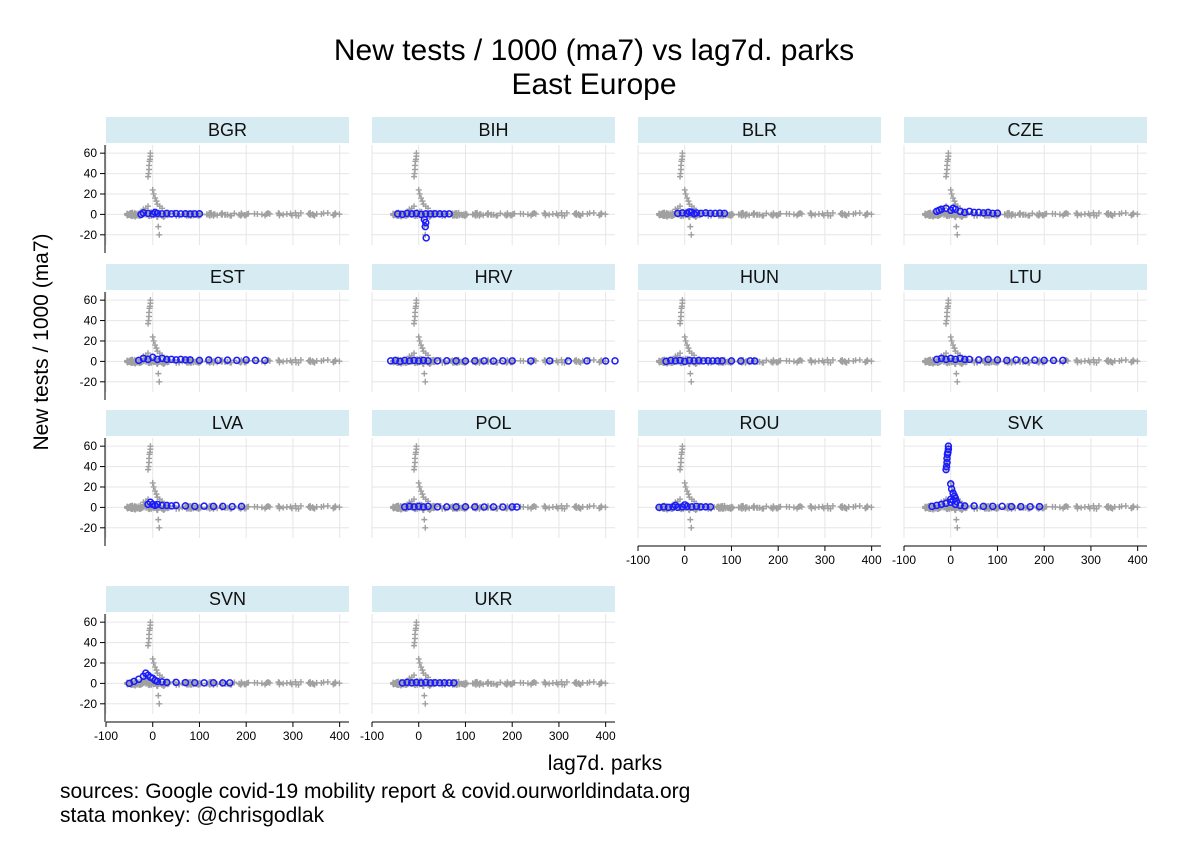 The image size is (1188, 864). I want to click on panel-header-bih, so click(493, 130).